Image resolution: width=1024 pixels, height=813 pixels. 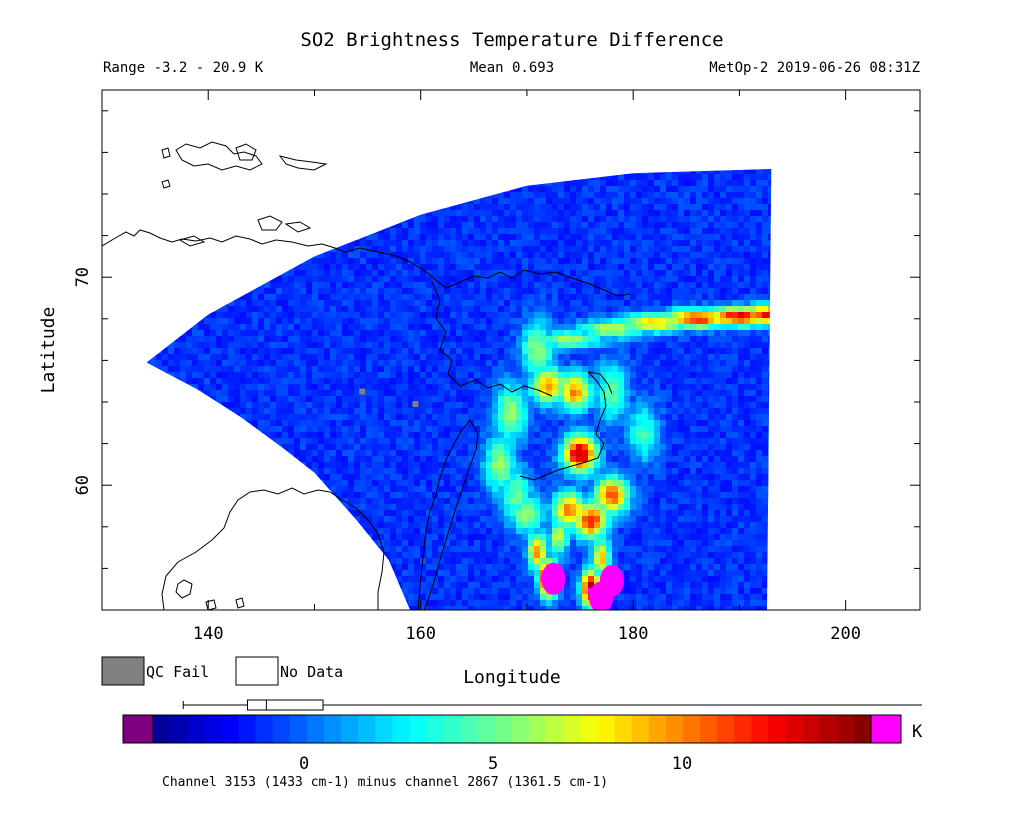 I want to click on chart-title: SO2 Brightness Temperature Difference, so click(x=511, y=40).